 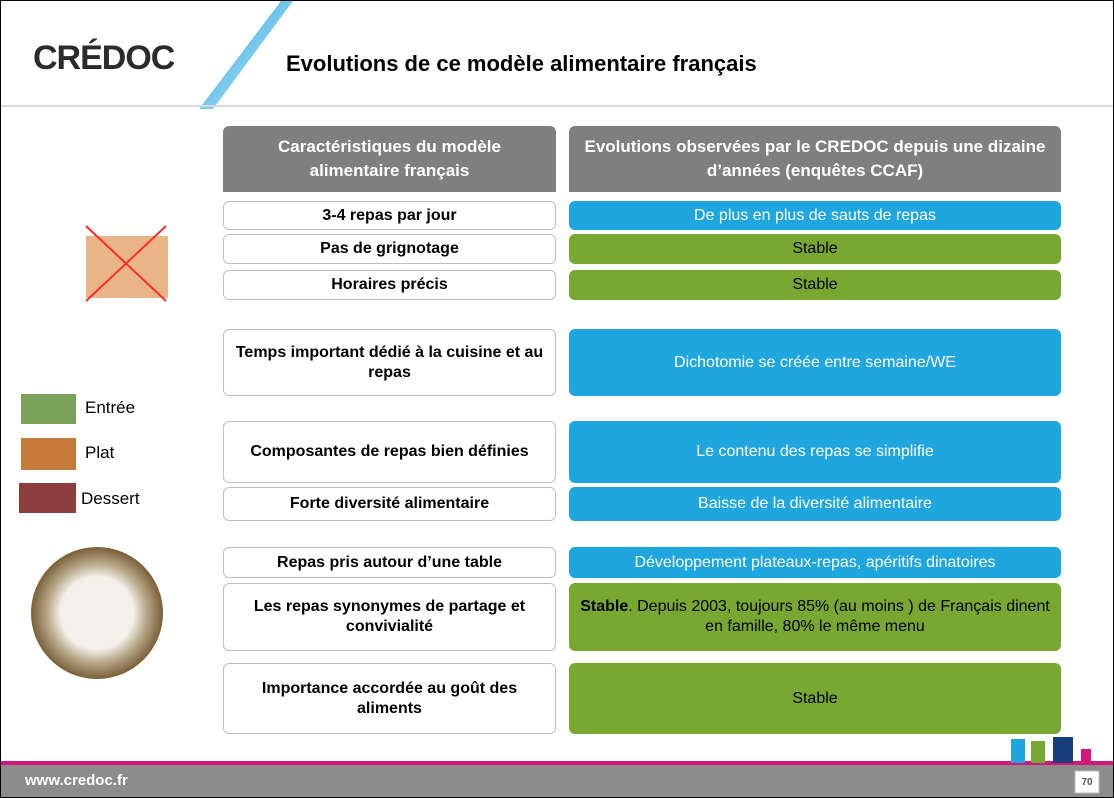 What do you see at coordinates (76, 780) in the screenshot?
I see `footer-url: www.credoc.fr` at bounding box center [76, 780].